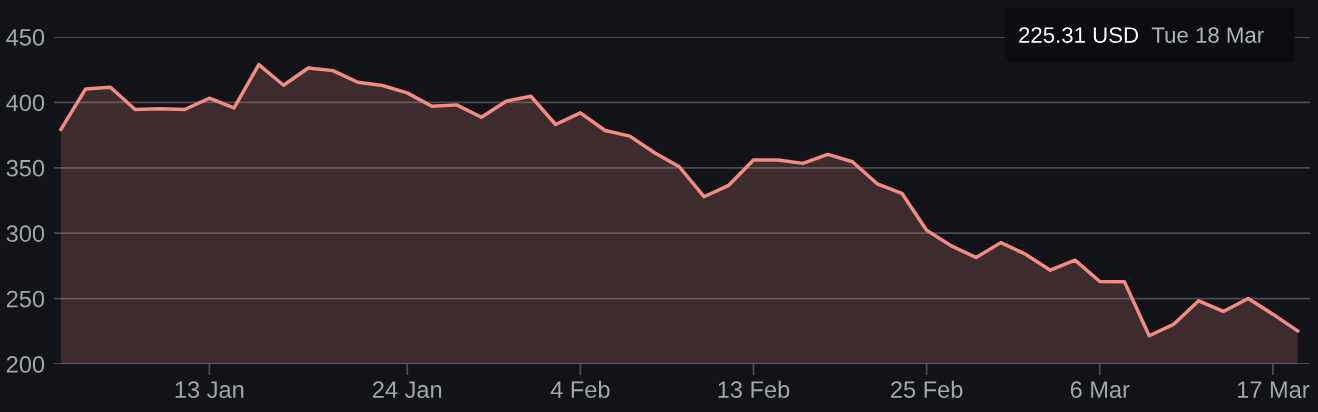  Describe the element at coordinates (1100, 390) in the screenshot. I see `x-tick-label: 6 Mar` at that location.